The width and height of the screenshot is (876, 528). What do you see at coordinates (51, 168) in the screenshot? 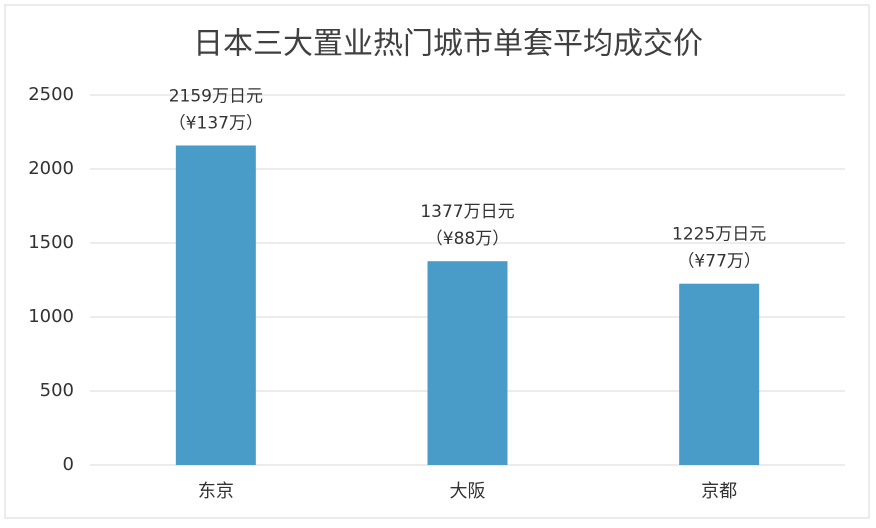
I see `y-tick-label: 2000` at bounding box center [51, 168].